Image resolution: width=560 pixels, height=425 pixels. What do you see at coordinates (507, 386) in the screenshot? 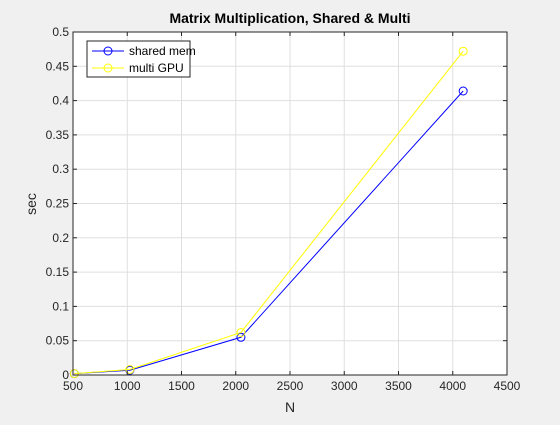
I see `x-tick-label: 4500` at bounding box center [507, 386].